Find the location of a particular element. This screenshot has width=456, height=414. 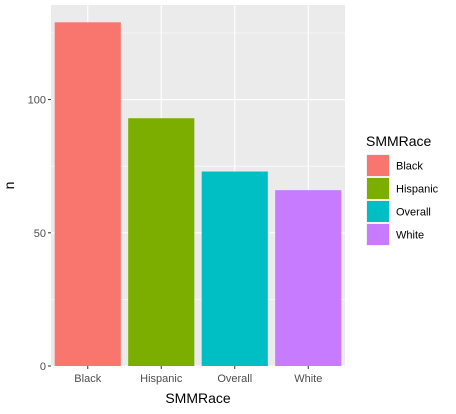

x-tick-label: Hispanic is located at coordinates (161, 379).